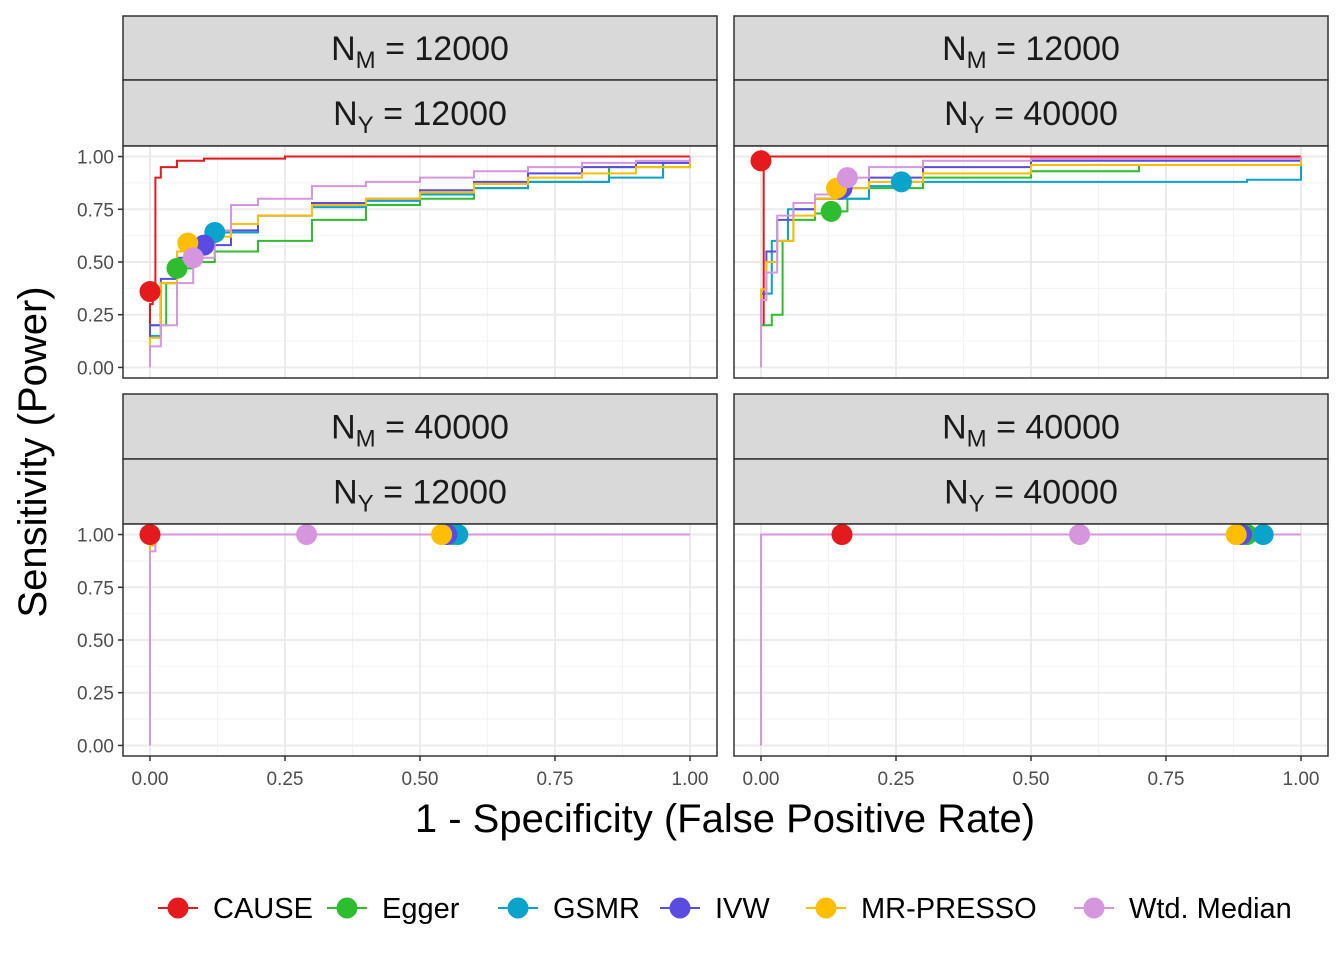  I want to click on legend-item: MR-PRESSO, so click(921, 909).